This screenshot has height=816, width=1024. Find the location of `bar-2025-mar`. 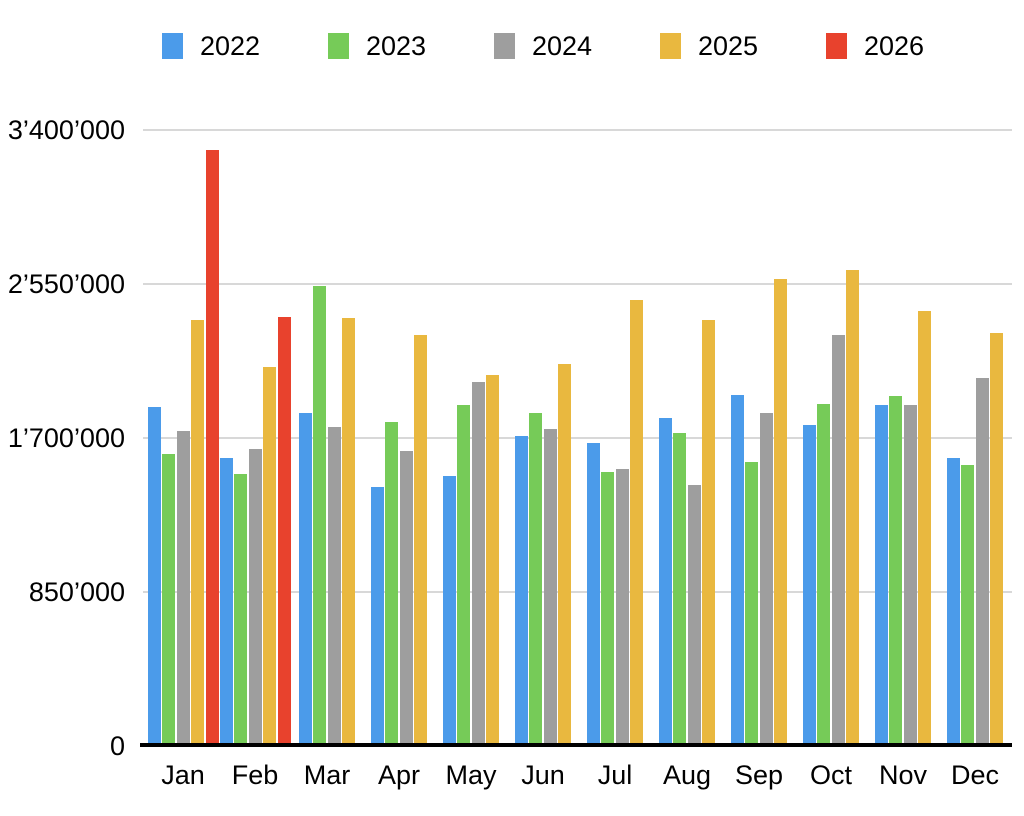

bar-2025-mar is located at coordinates (349, 532).